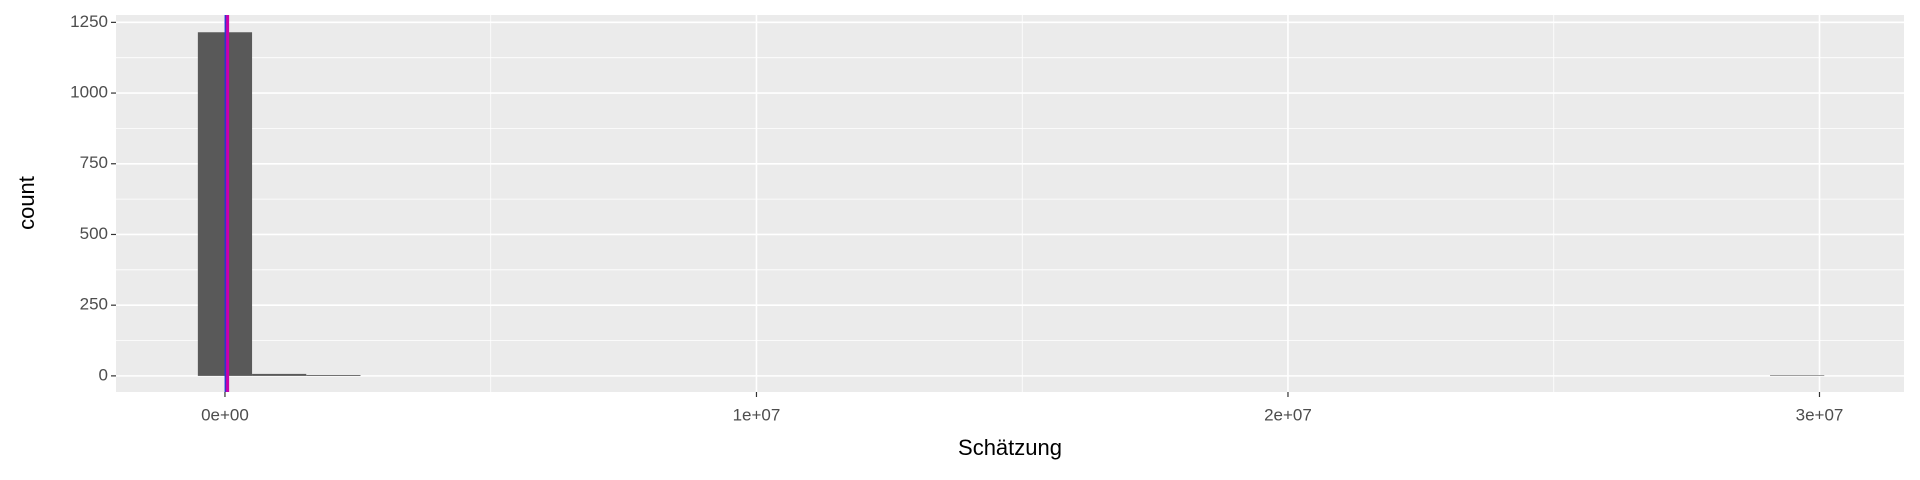 The height and width of the screenshot is (480, 1920). I want to click on y-tick-label: 750, so click(94, 162).